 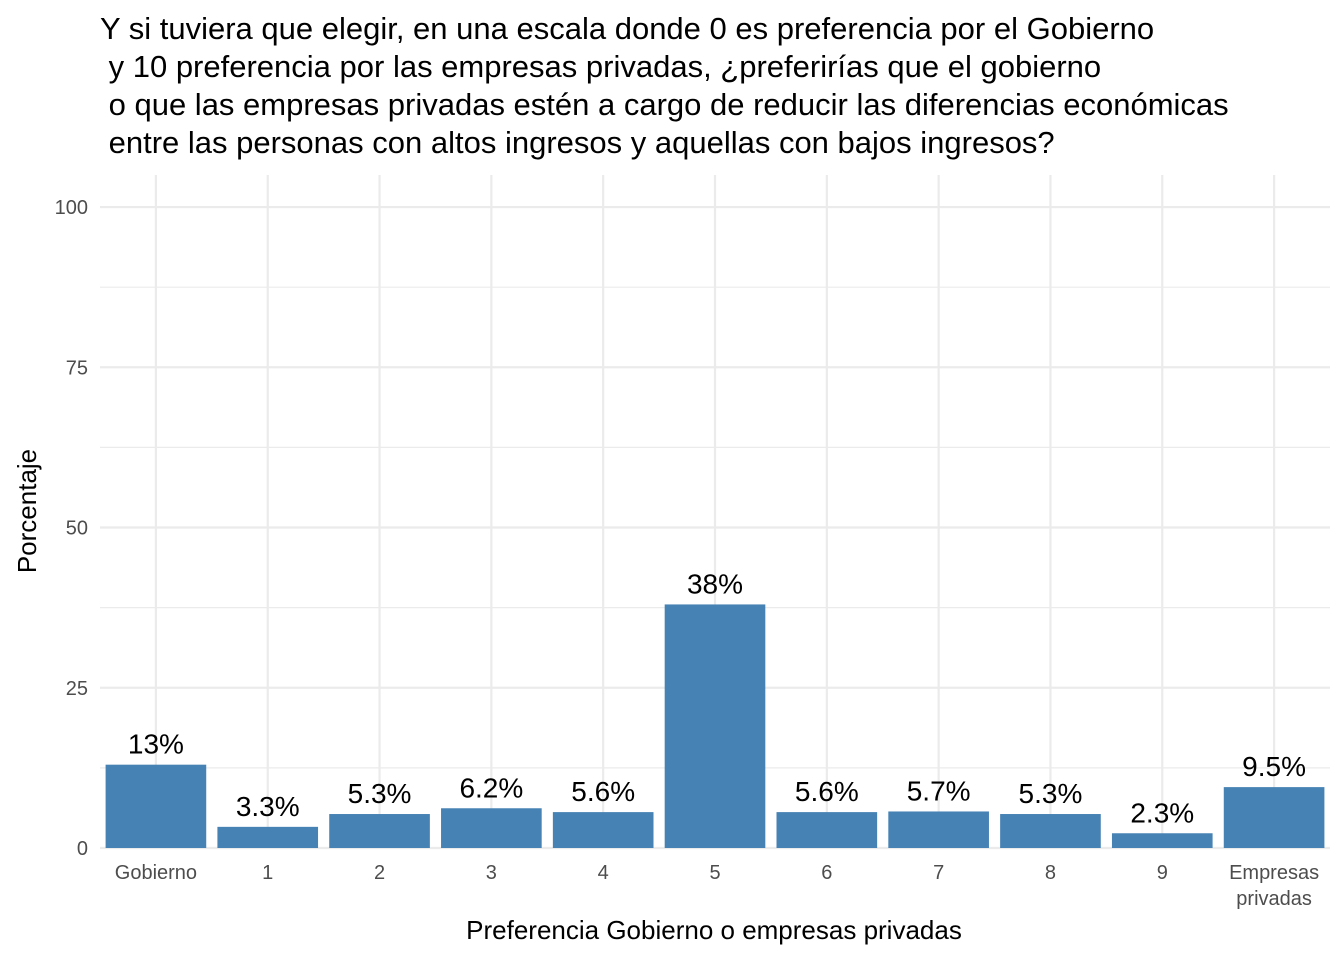 I want to click on x-tick-label: 1, so click(x=267, y=873).